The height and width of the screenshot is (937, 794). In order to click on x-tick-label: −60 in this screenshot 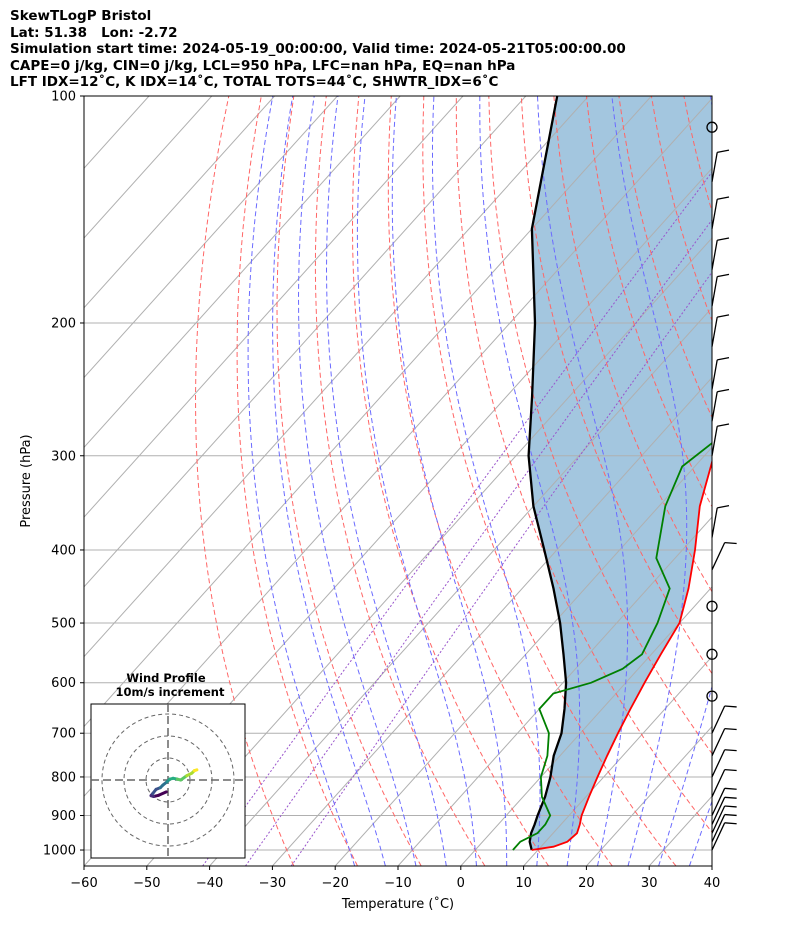, I will do `click(83, 883)`.